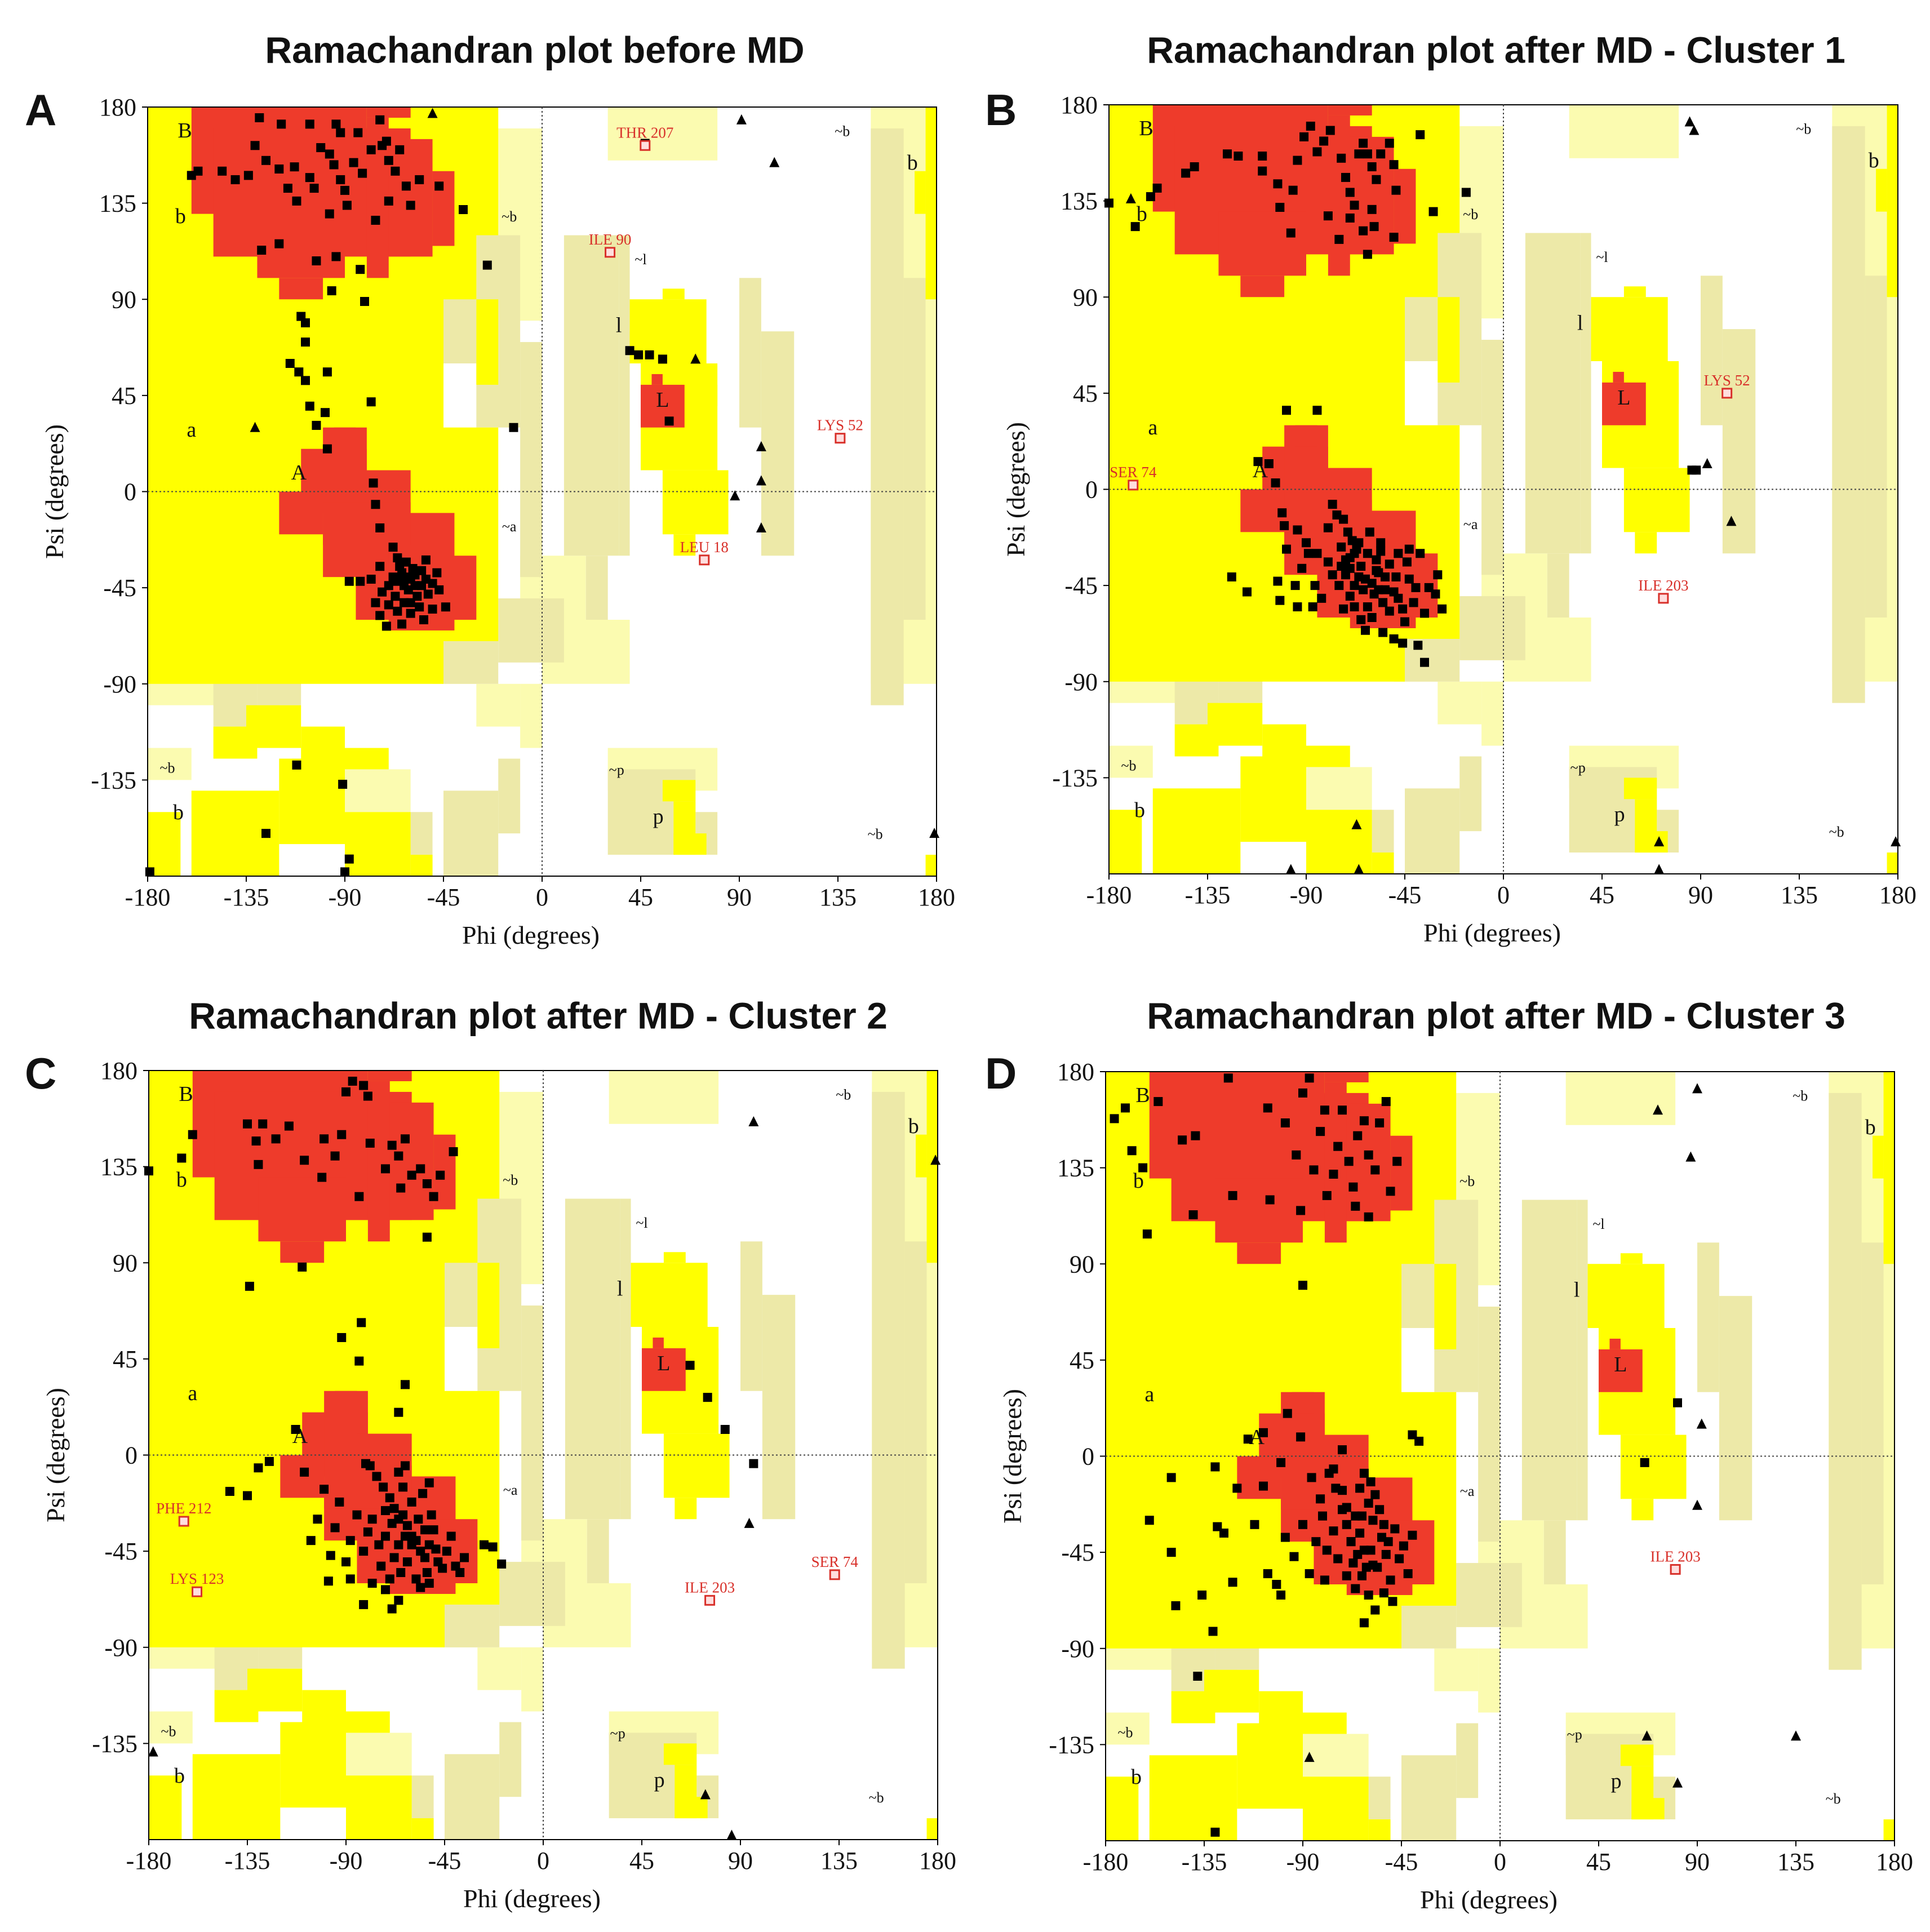  I want to click on panel-title: Ramachandran plot after MD - Cluster 3, so click(1496, 1015).